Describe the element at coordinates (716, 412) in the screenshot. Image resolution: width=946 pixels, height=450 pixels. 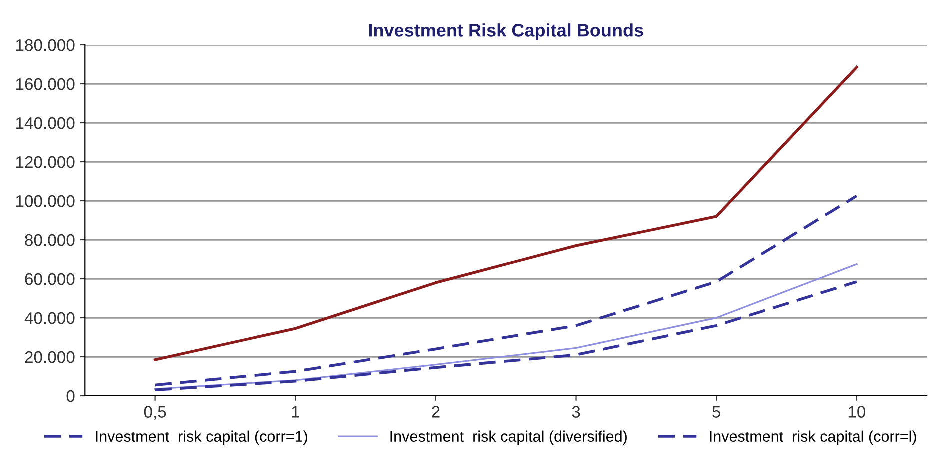
I see `x-tick-label: 5` at that location.